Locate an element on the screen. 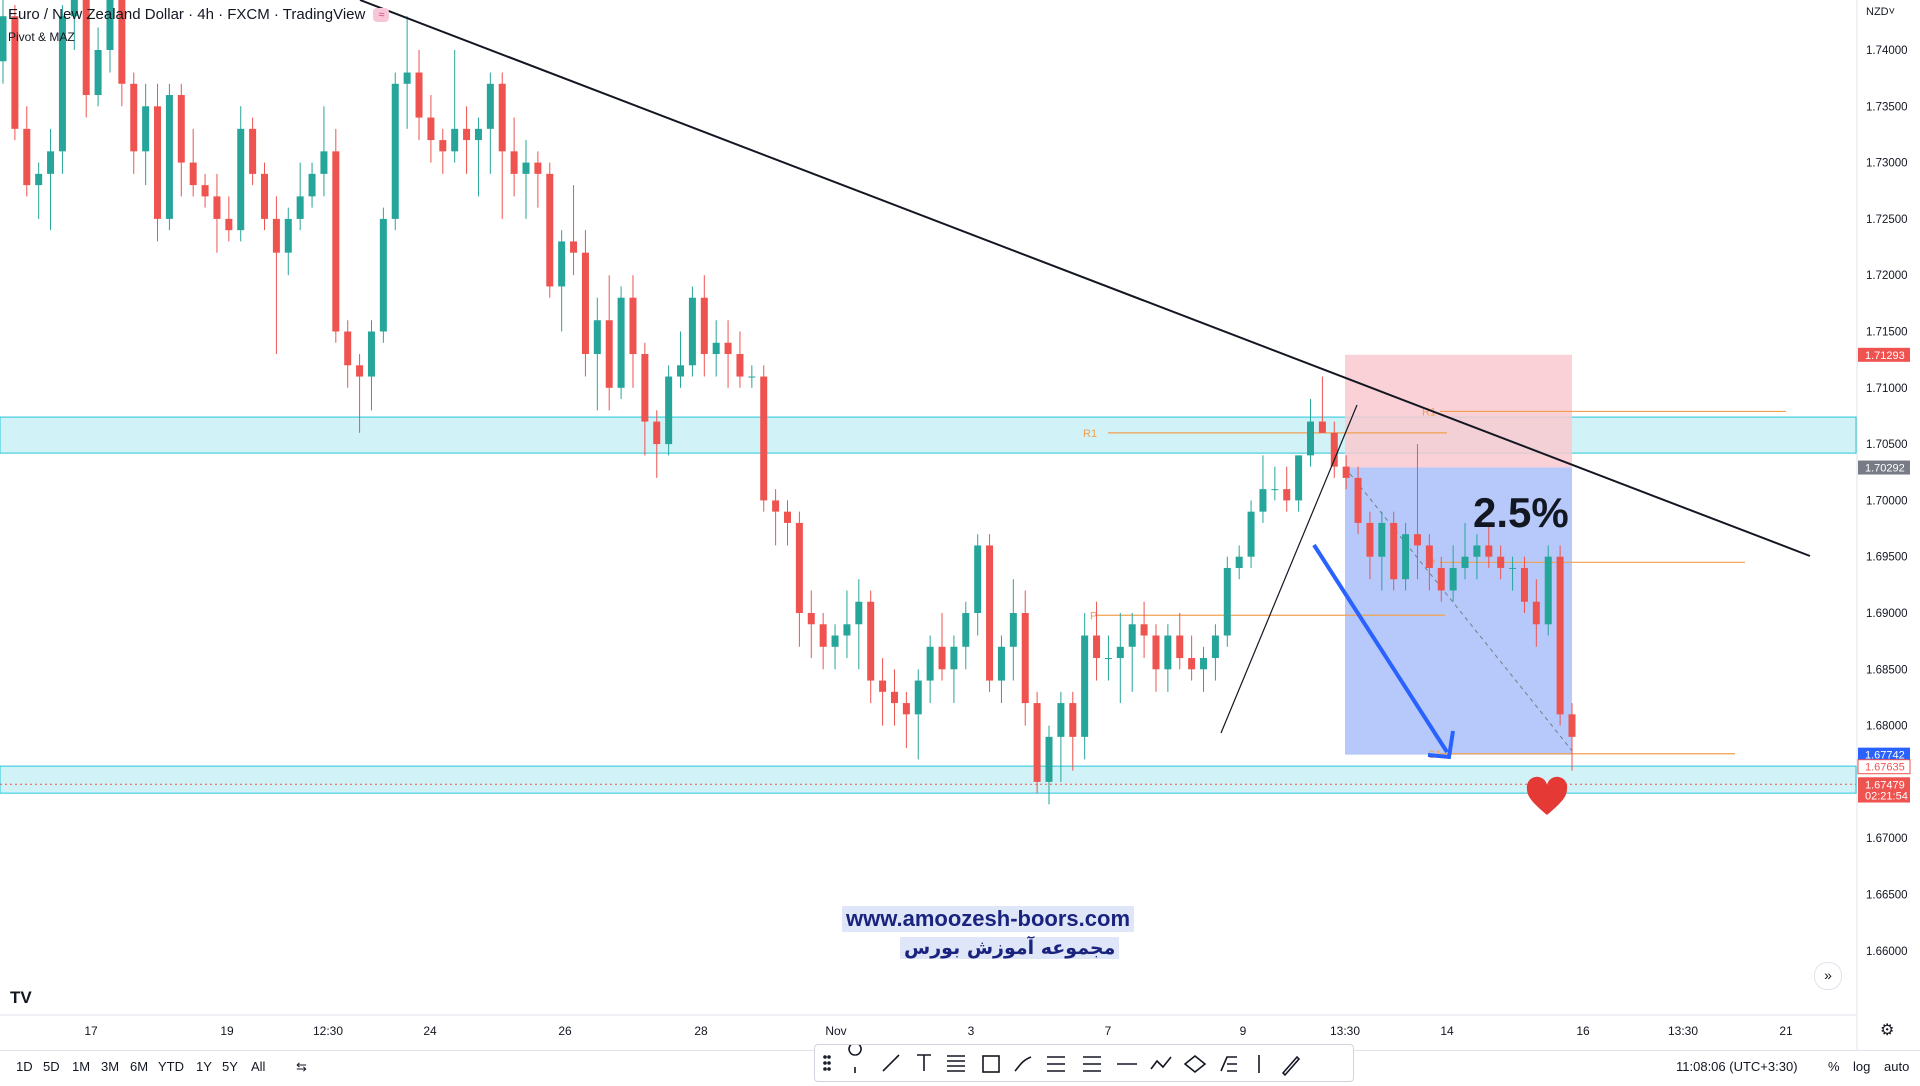 This screenshot has height=1086, width=1920. date-range-icon: ⇆ is located at coordinates (301, 1066).